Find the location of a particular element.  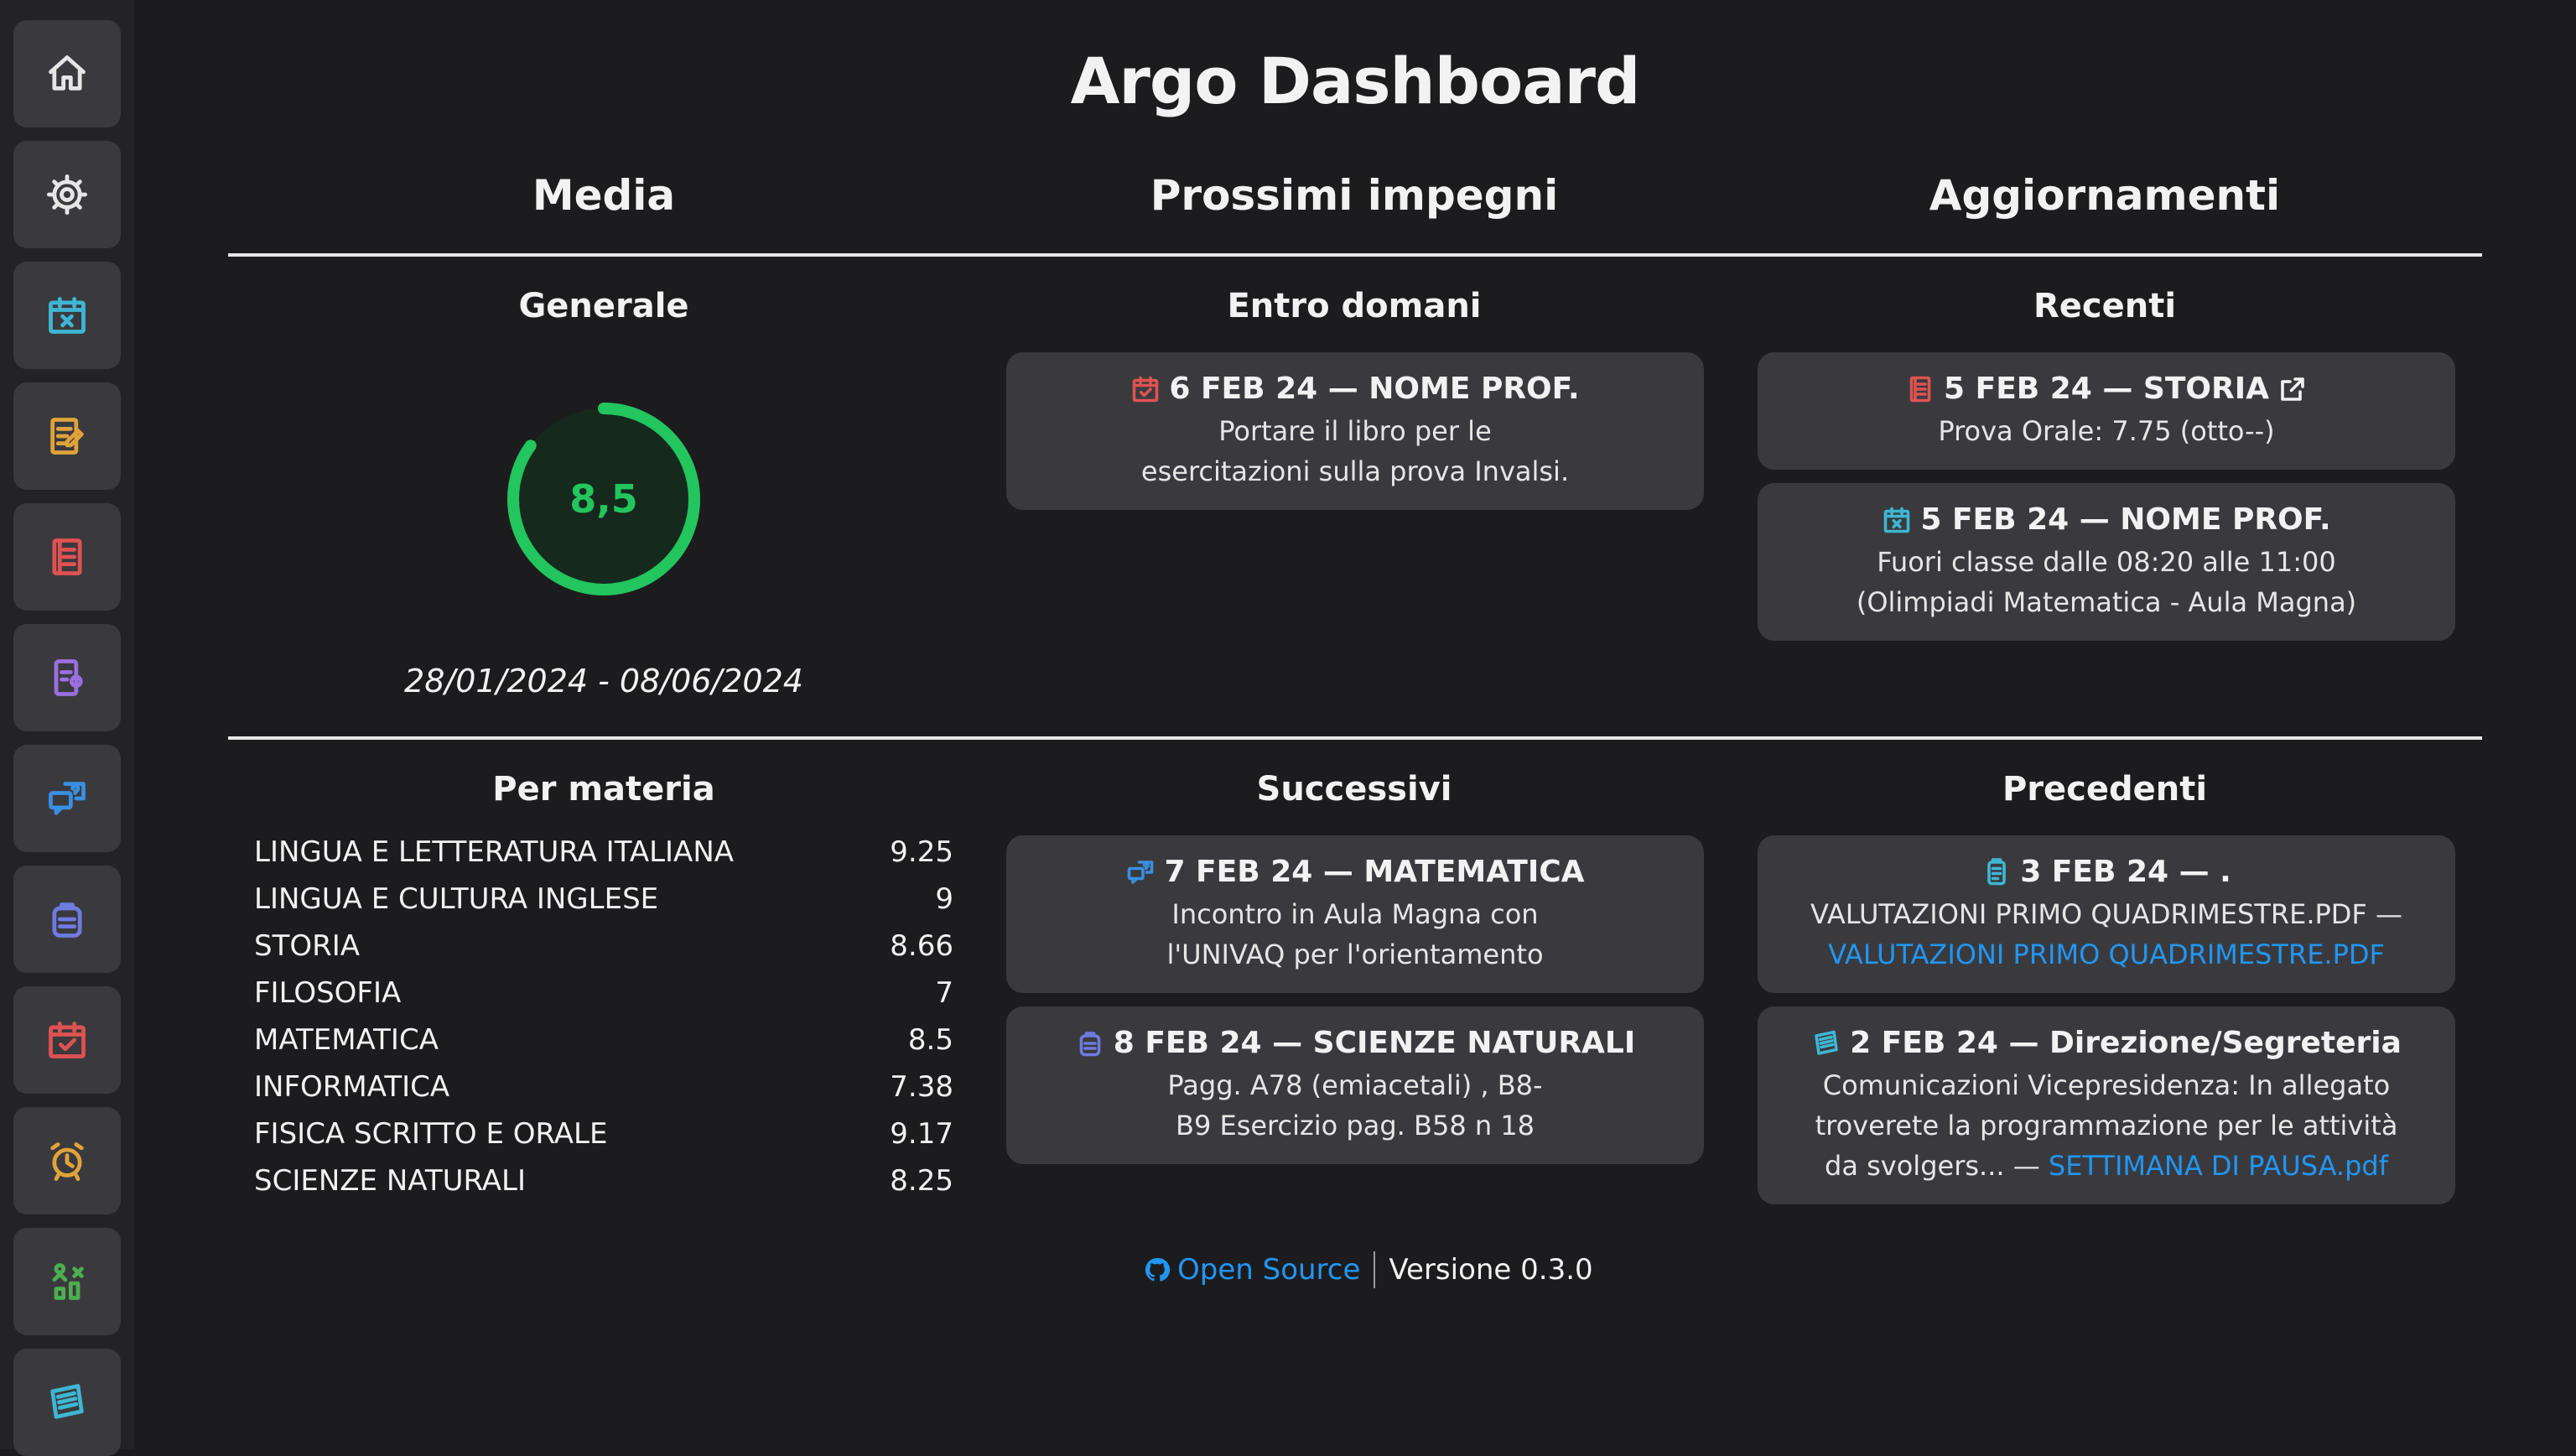

sidebar-item-compiti is located at coordinates (67, 436).